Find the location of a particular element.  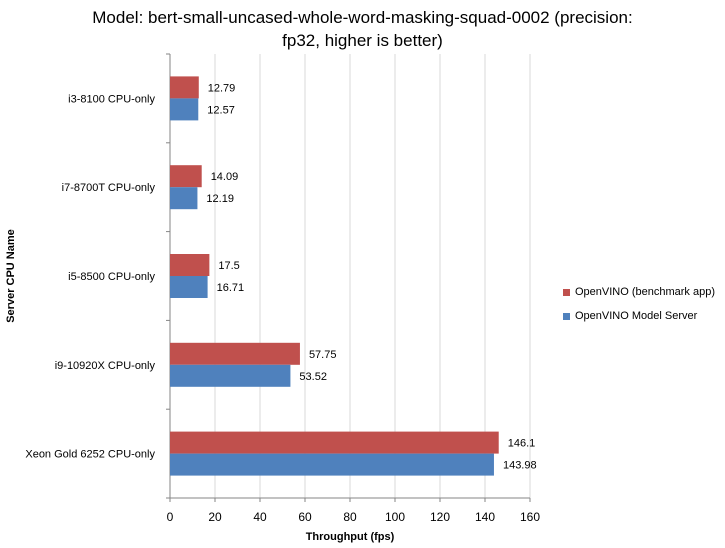

category-label: i7-8700T CPU-only is located at coordinates (109, 188).